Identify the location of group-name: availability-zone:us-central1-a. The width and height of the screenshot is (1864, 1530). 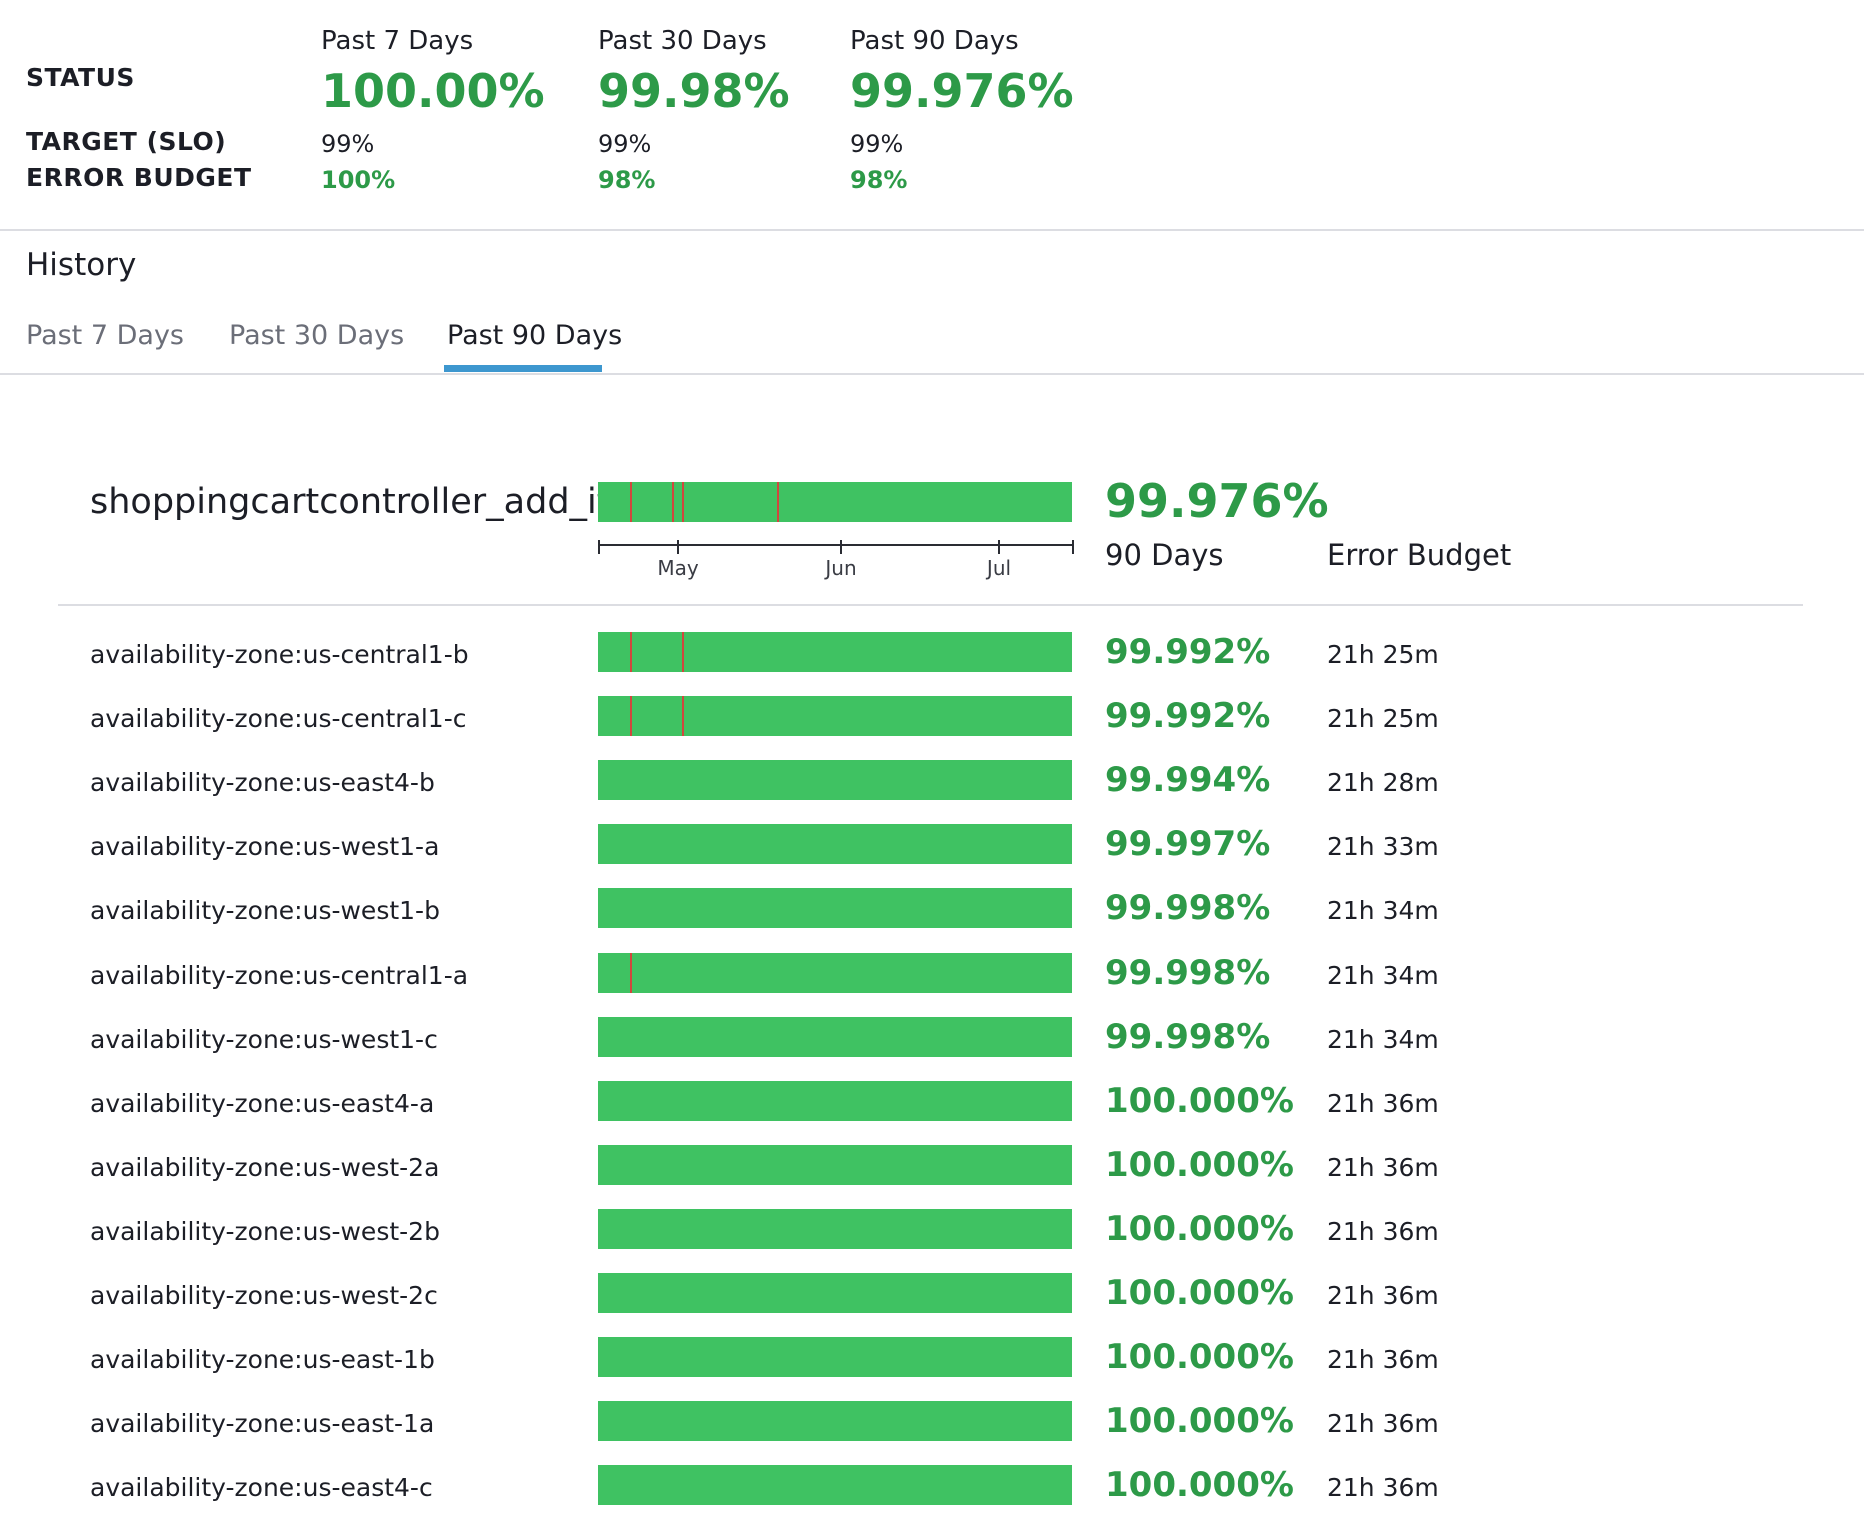
(279, 975).